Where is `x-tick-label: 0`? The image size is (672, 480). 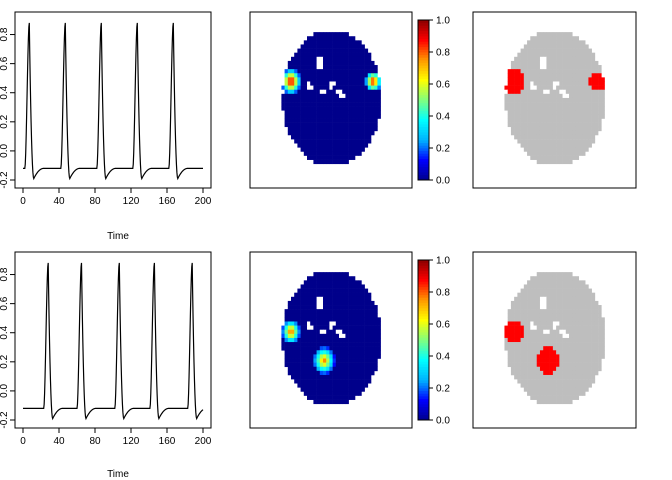
x-tick-label: 0 is located at coordinates (23, 201).